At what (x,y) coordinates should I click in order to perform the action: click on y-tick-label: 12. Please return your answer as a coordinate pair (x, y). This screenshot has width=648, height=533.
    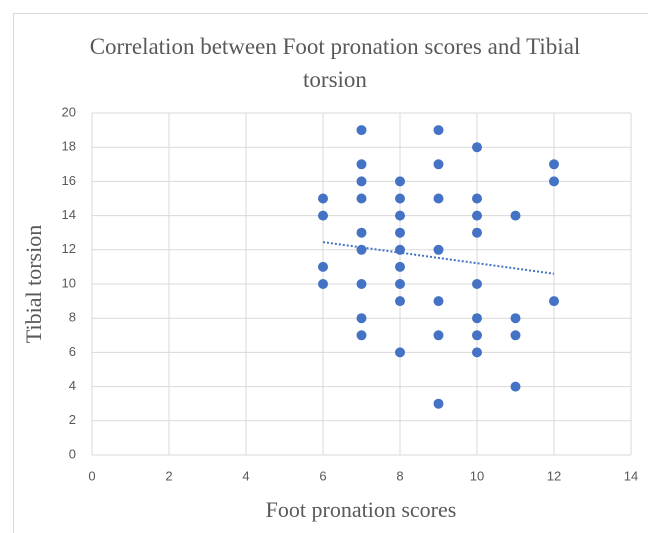
    Looking at the image, I should click on (69, 248).